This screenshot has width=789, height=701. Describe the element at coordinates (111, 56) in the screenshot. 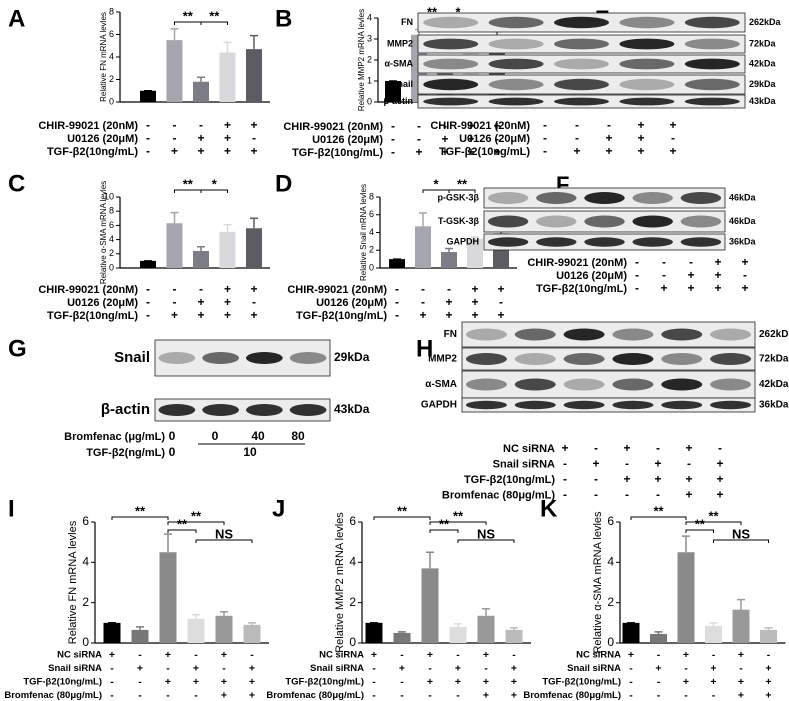

I see `y-tick-label: 4` at that location.